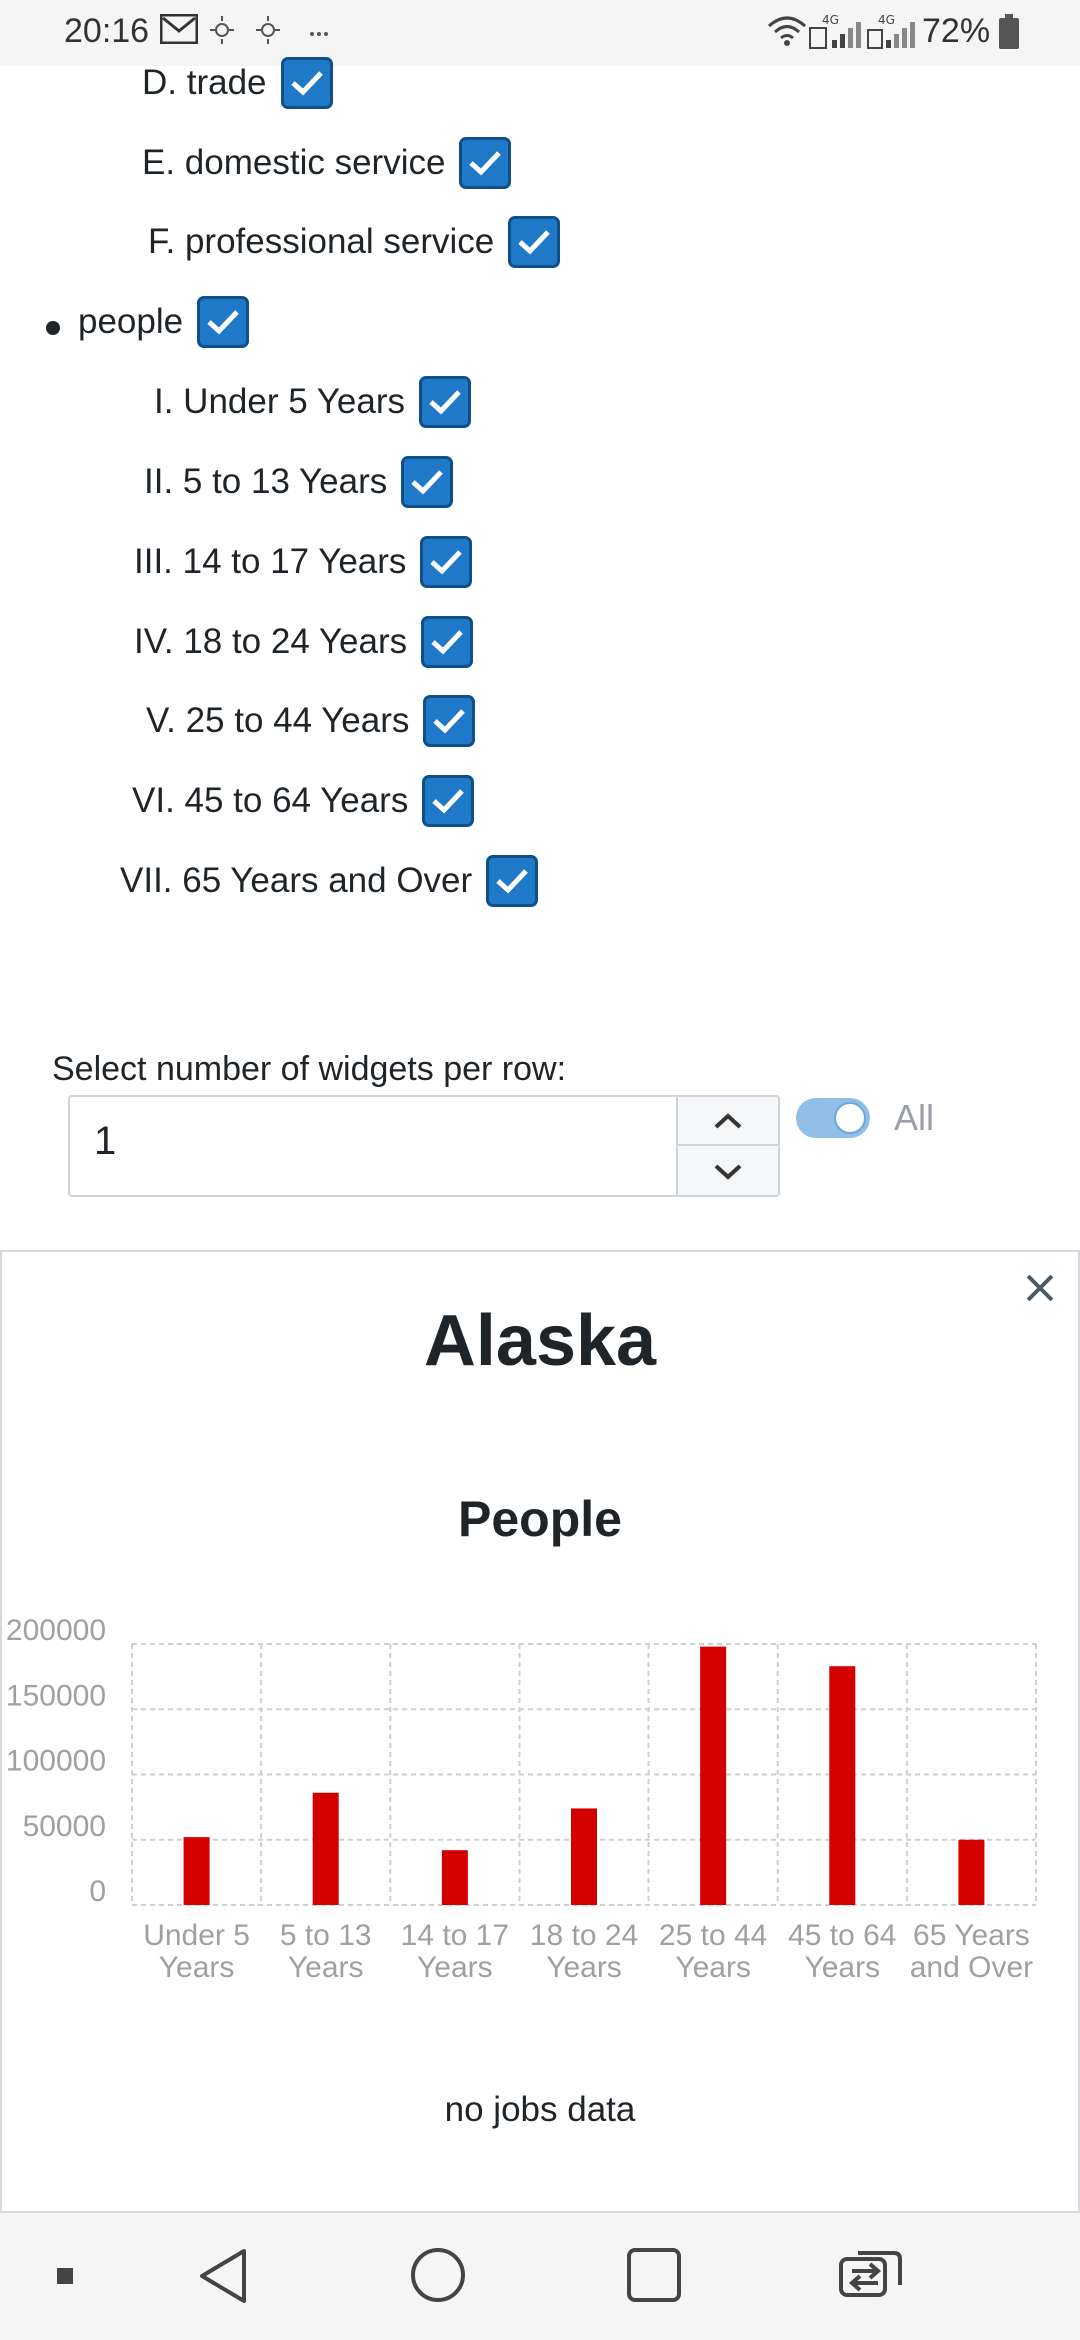 This screenshot has width=1080, height=2340. What do you see at coordinates (835, 31) in the screenshot?
I see `signal-4g-sim1-icon: 4G` at bounding box center [835, 31].